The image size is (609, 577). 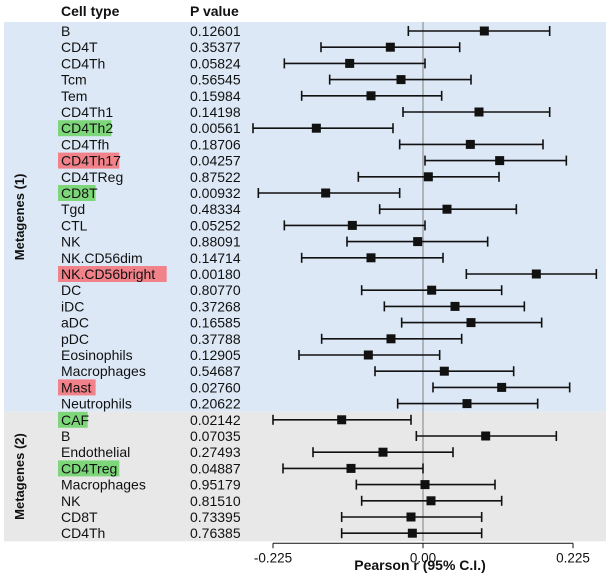 I want to click on p-value-label: 0.81510, so click(x=215, y=501).